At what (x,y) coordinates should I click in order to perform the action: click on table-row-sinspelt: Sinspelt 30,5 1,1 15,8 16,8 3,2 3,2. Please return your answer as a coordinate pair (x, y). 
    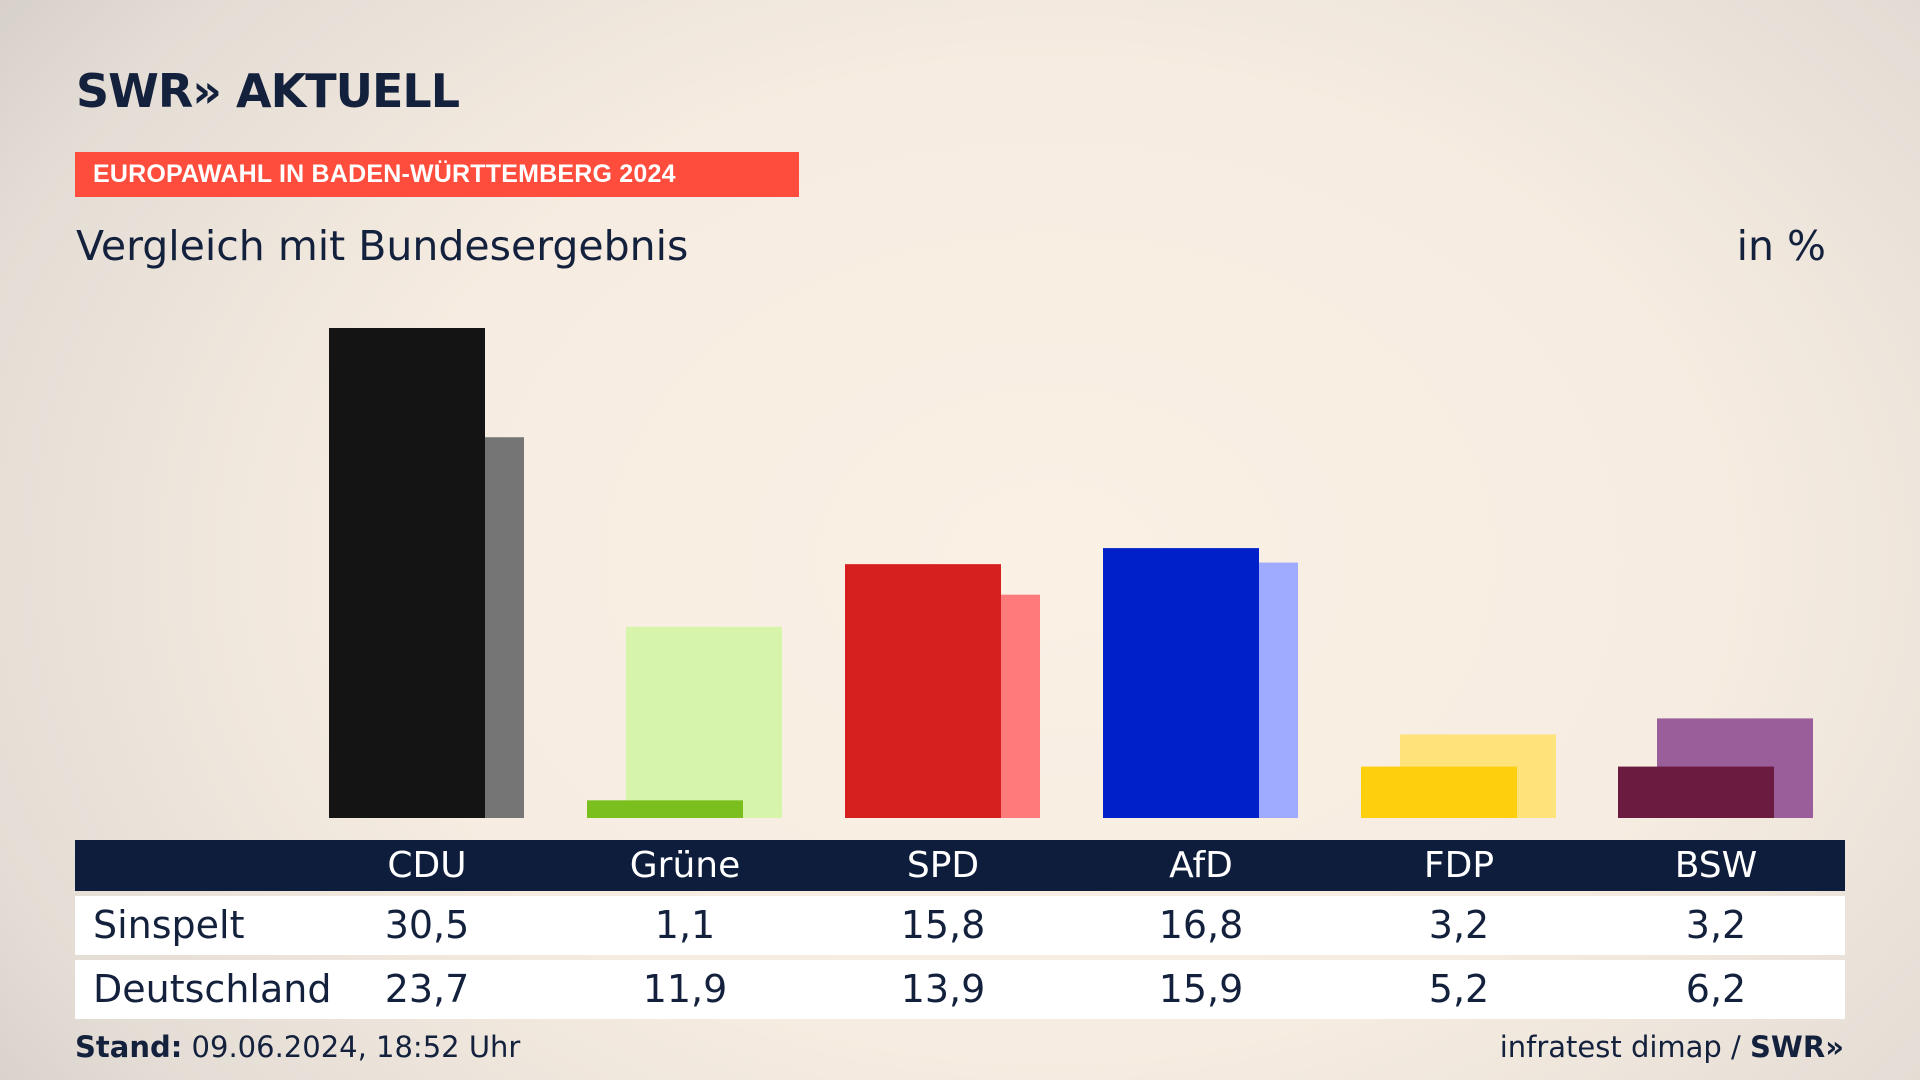
    Looking at the image, I should click on (960, 925).